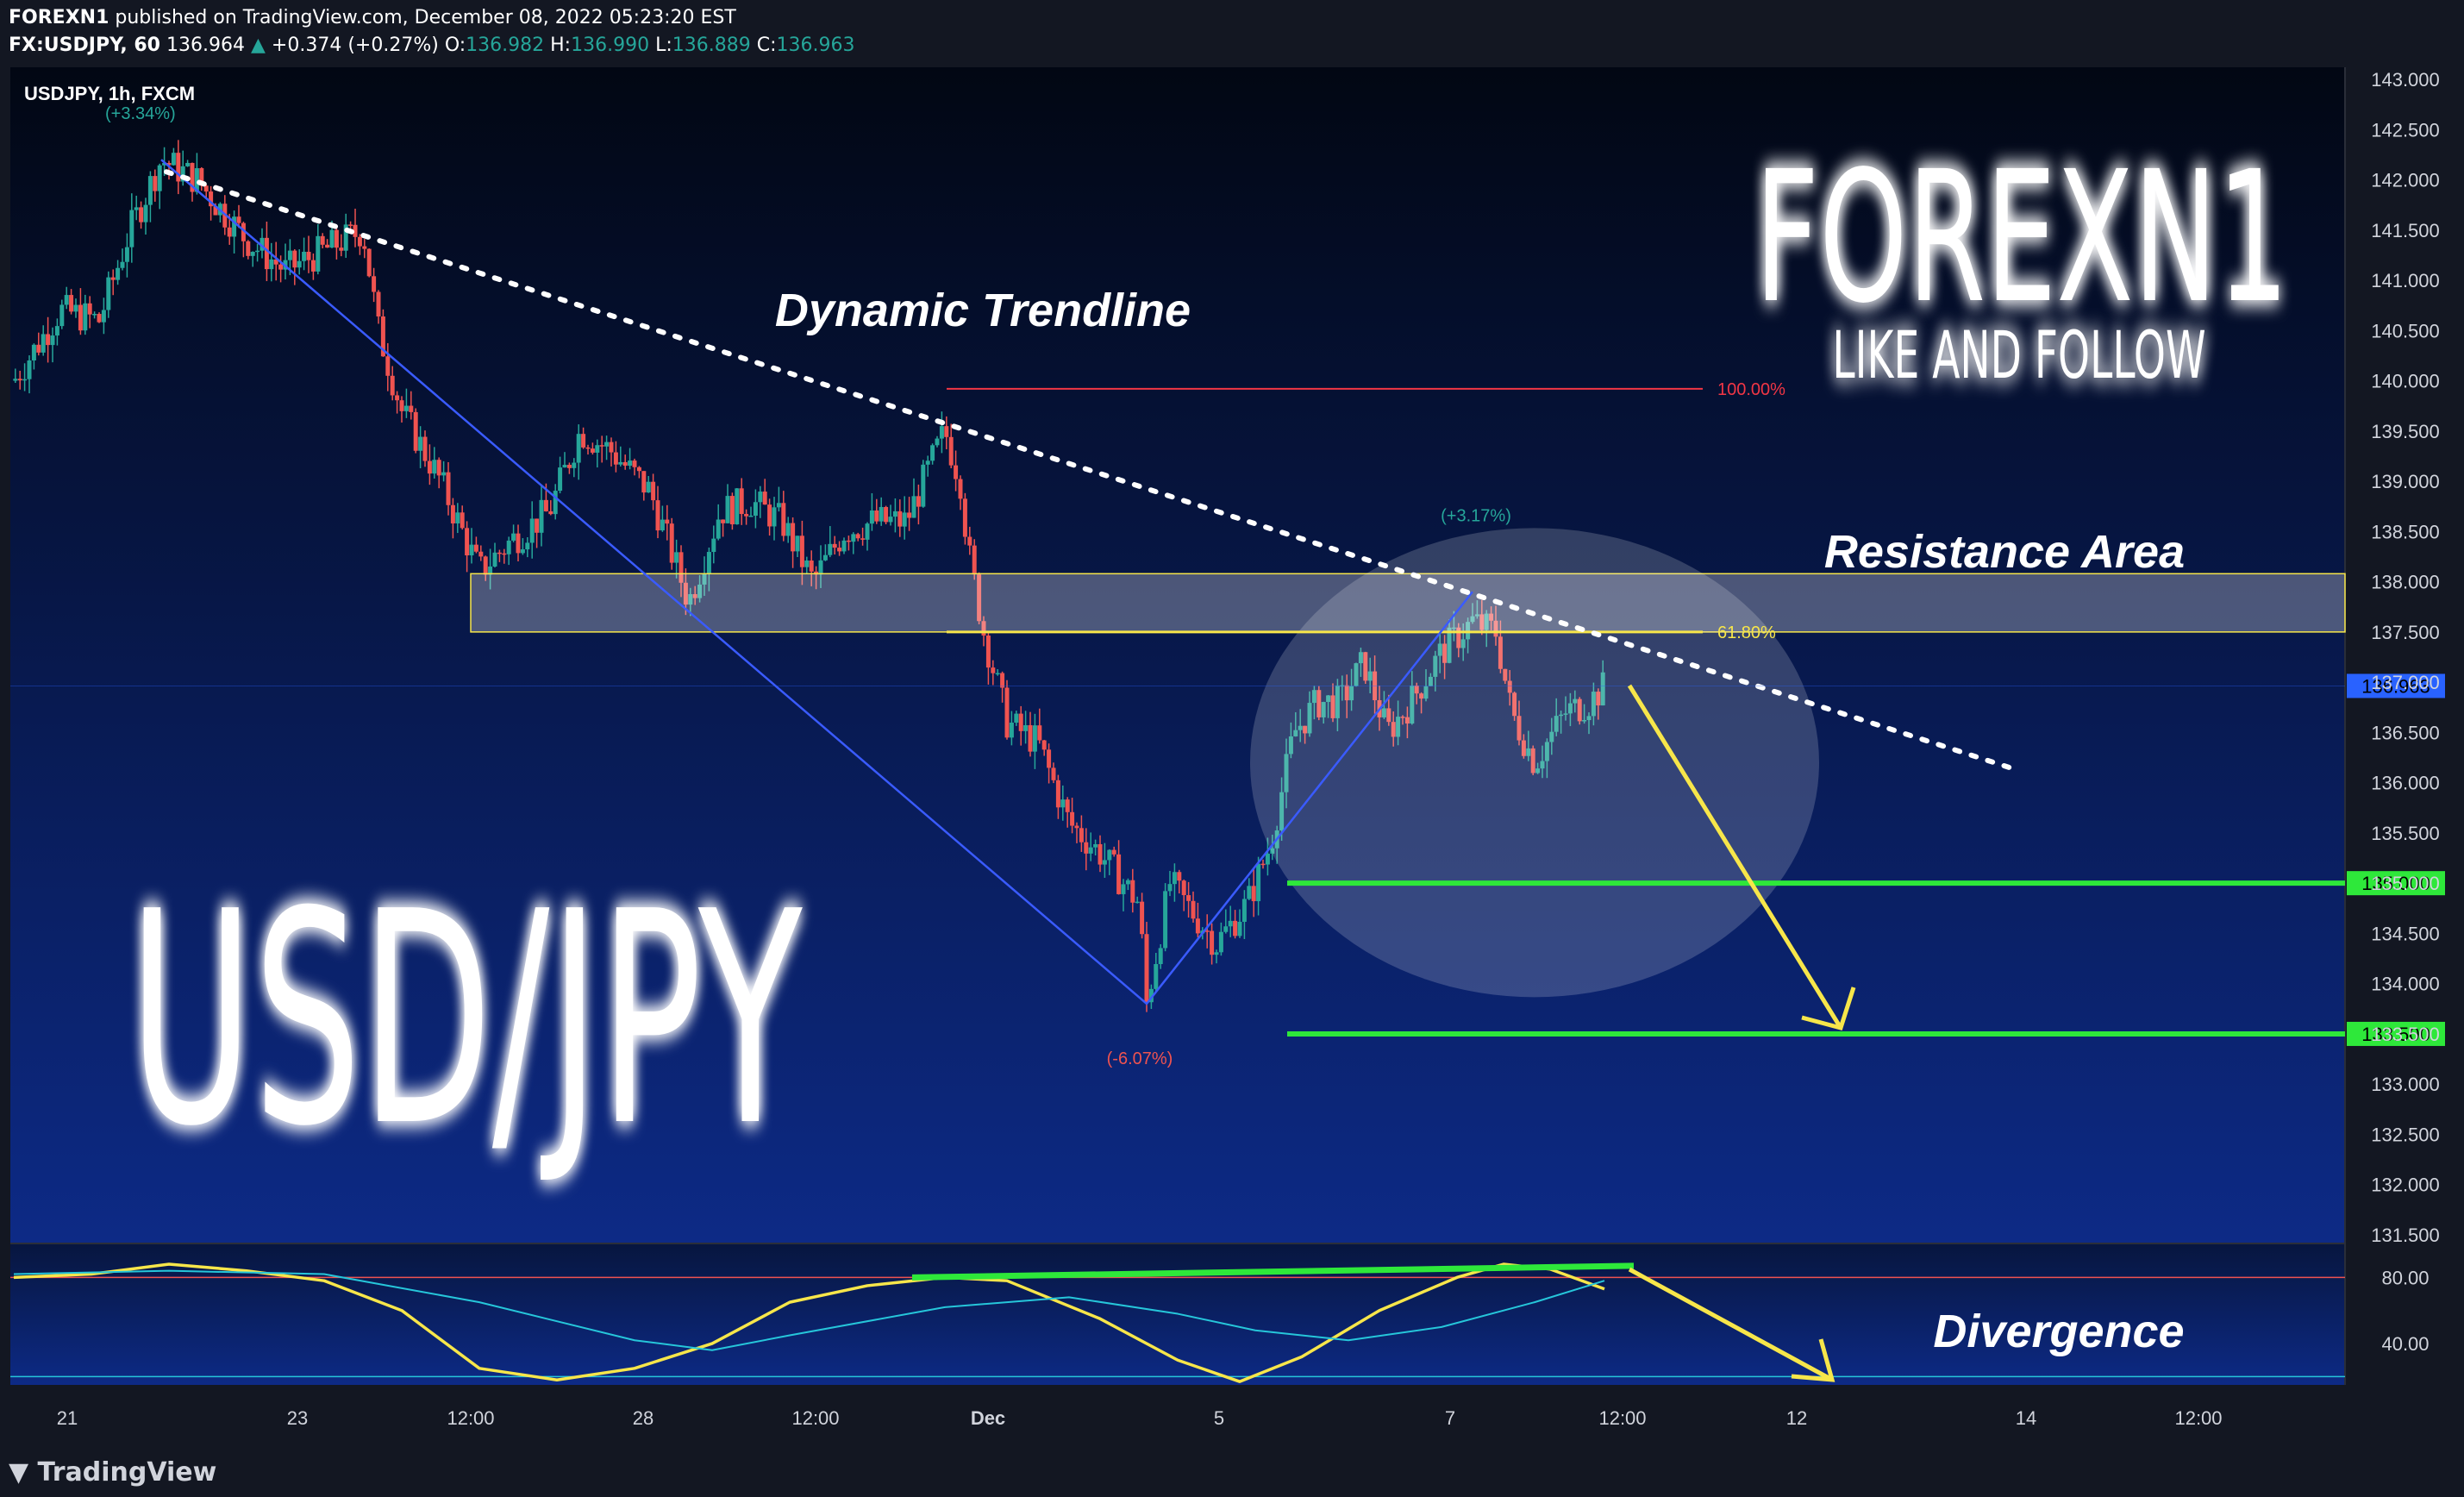 This screenshot has width=2464, height=1497. What do you see at coordinates (983, 310) in the screenshot?
I see `dynamic-trendline-label: Dynamic Trendline` at bounding box center [983, 310].